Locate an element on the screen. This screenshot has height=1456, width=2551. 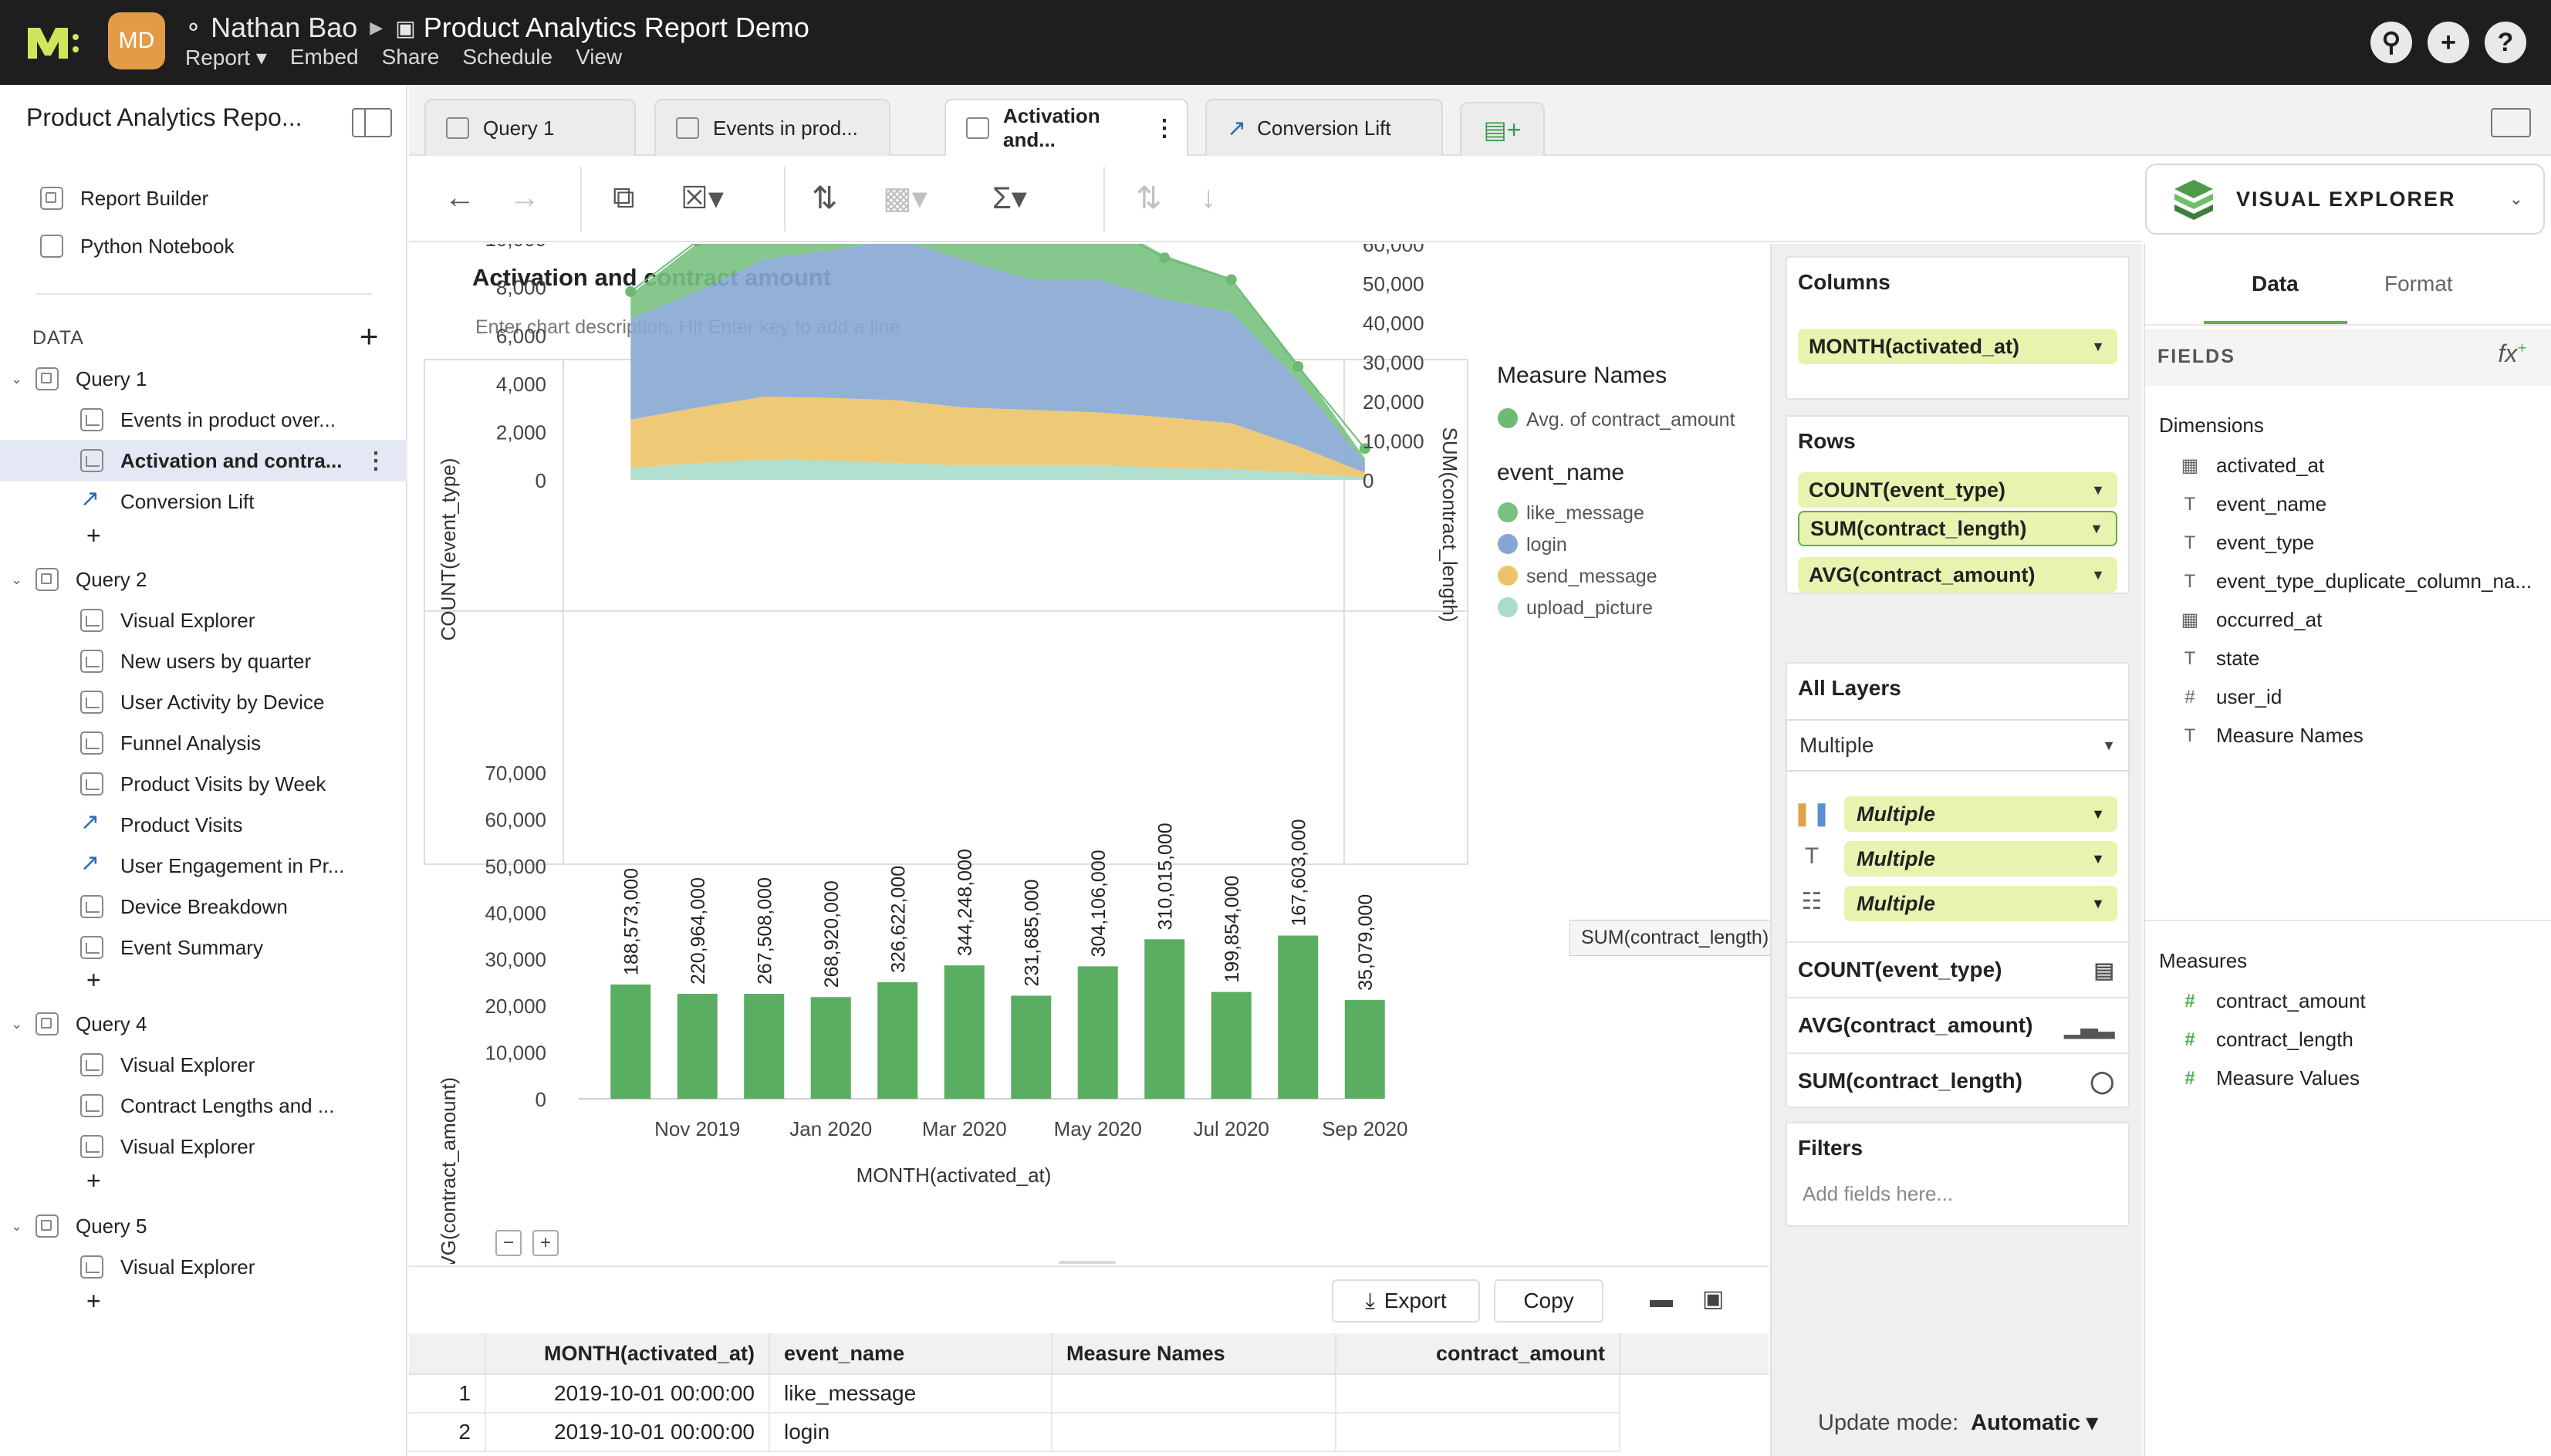
columns-pill: MONTH(activated_at) ▼ is located at coordinates (1957, 346).